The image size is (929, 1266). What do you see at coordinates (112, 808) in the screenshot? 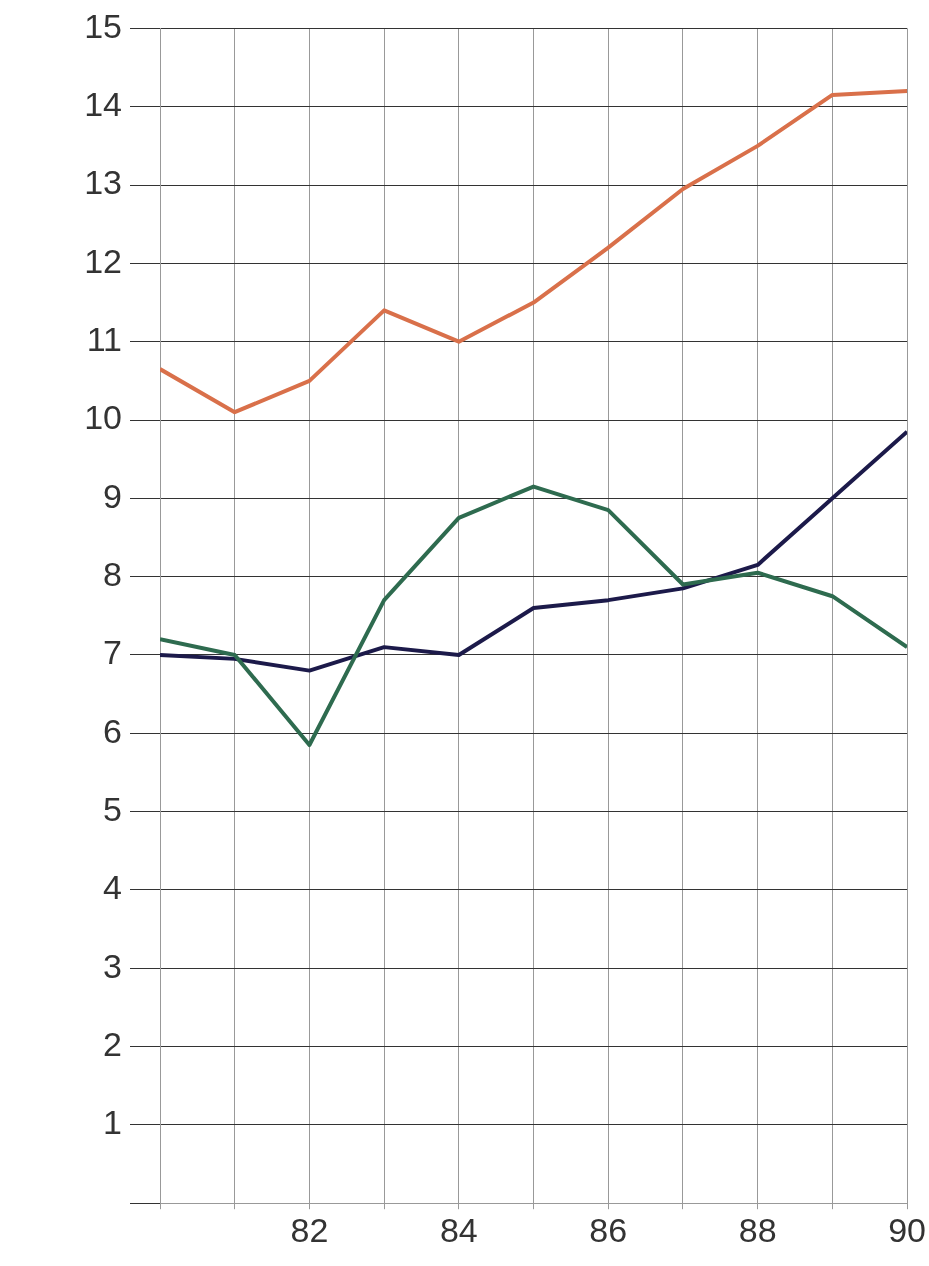
I see `y-tick-label: 5` at bounding box center [112, 808].